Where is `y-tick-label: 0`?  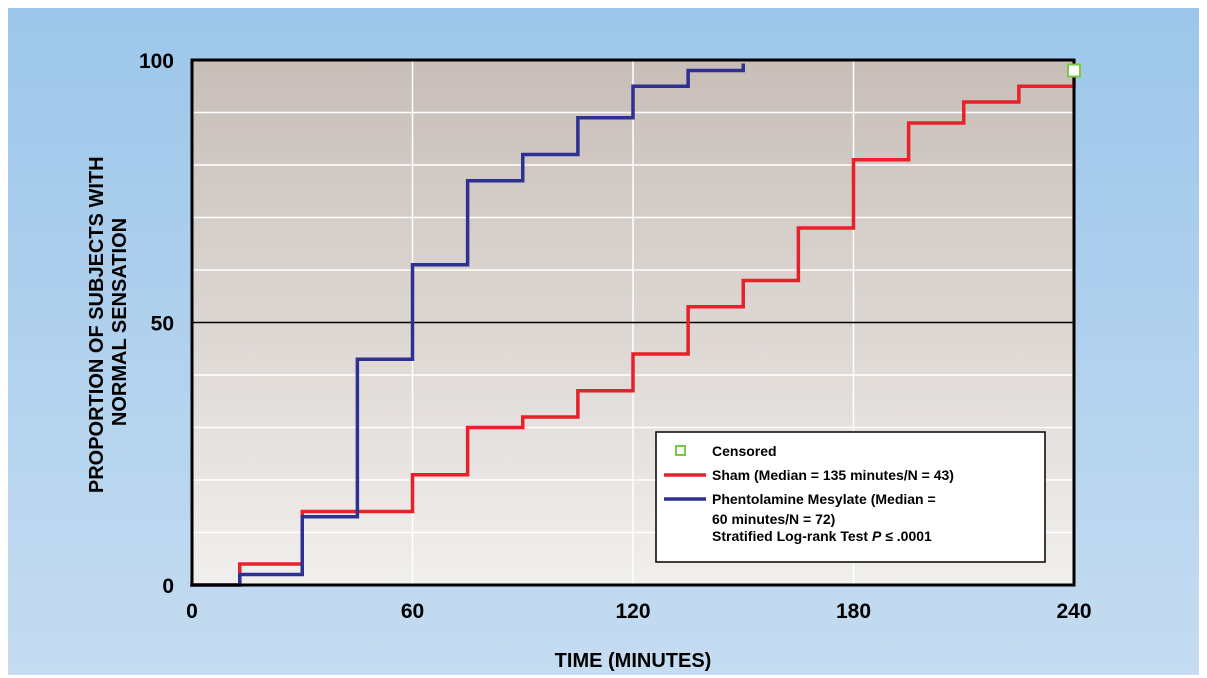
y-tick-label: 0 is located at coordinates (168, 586).